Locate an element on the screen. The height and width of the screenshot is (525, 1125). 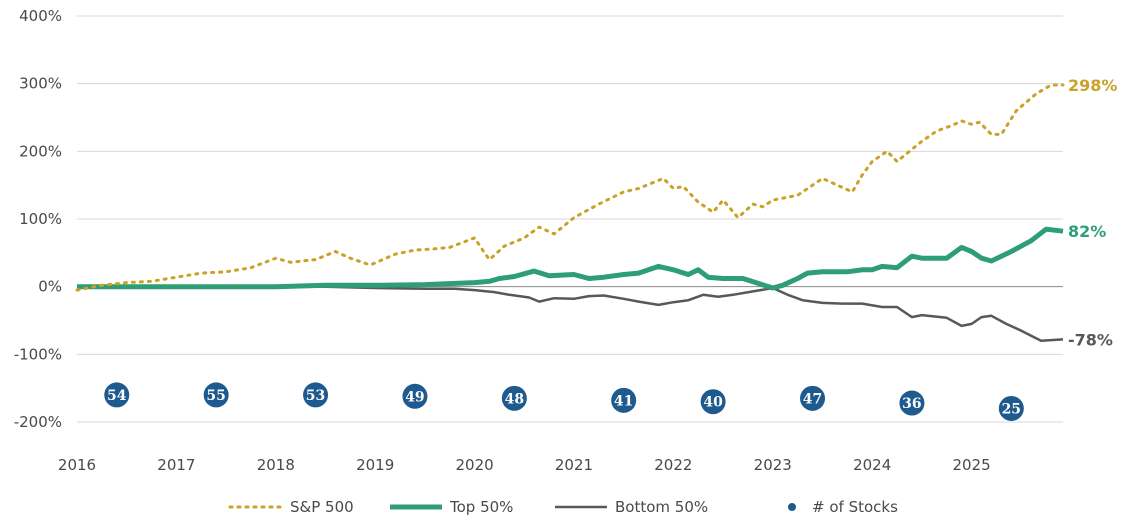
x-tick-label: 2018 is located at coordinates (276, 465).